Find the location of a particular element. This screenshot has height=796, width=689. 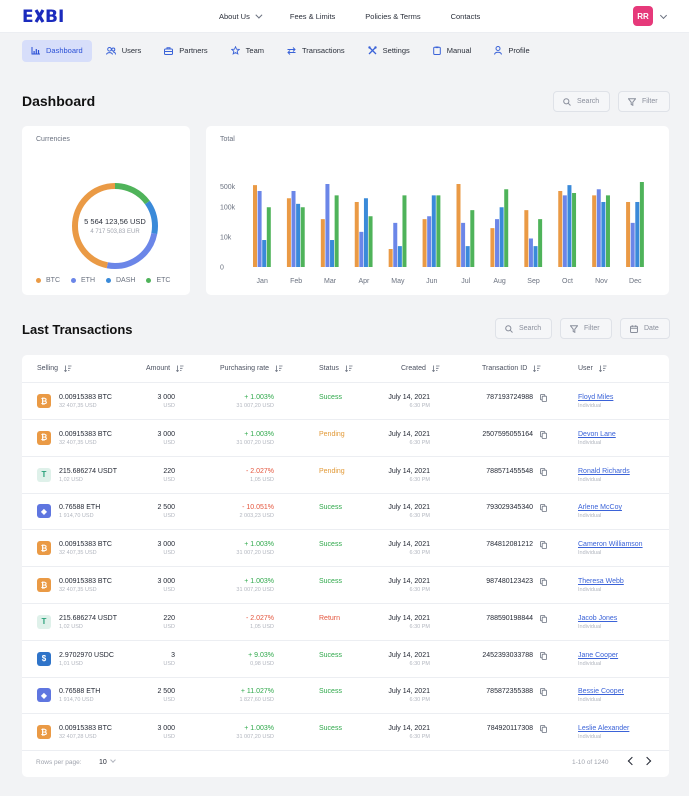

tab-manual: Manual is located at coordinates (452, 51).